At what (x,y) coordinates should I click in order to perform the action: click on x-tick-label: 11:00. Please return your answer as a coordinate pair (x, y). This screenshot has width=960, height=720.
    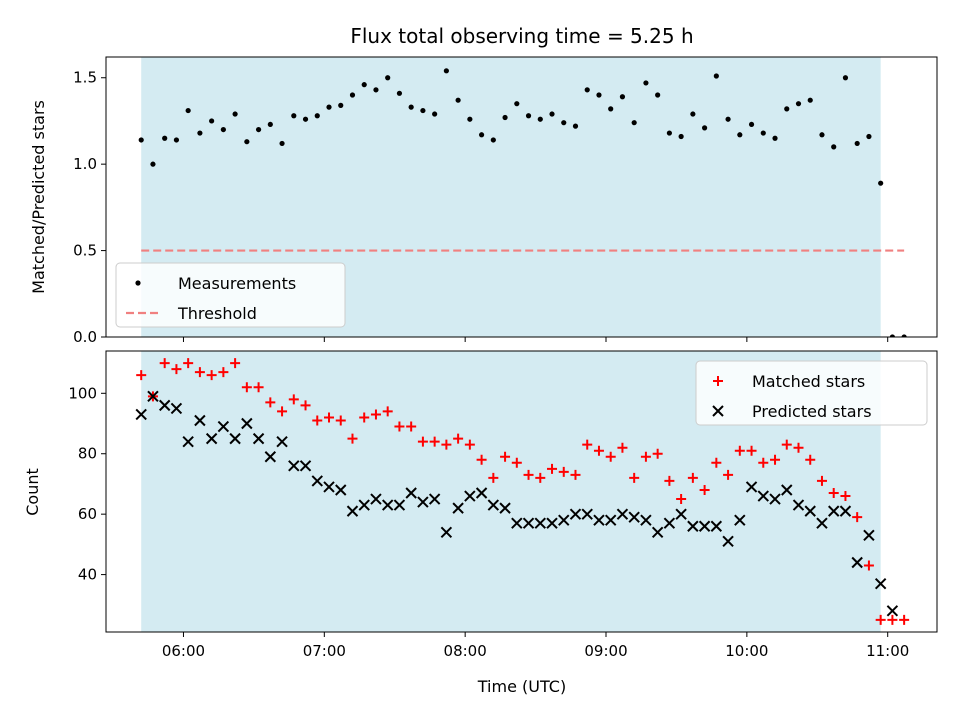
    Looking at the image, I should click on (887, 651).